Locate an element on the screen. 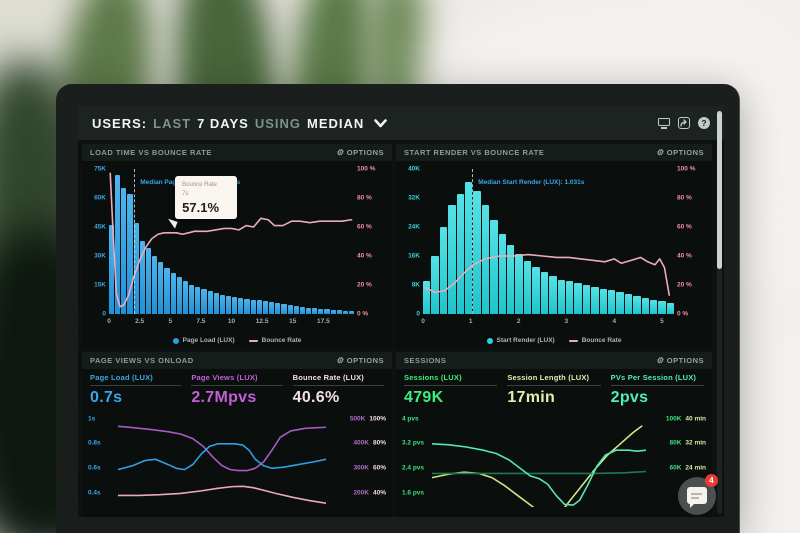 This screenshot has width=800, height=533. start-render-histogram is located at coordinates (549, 241).